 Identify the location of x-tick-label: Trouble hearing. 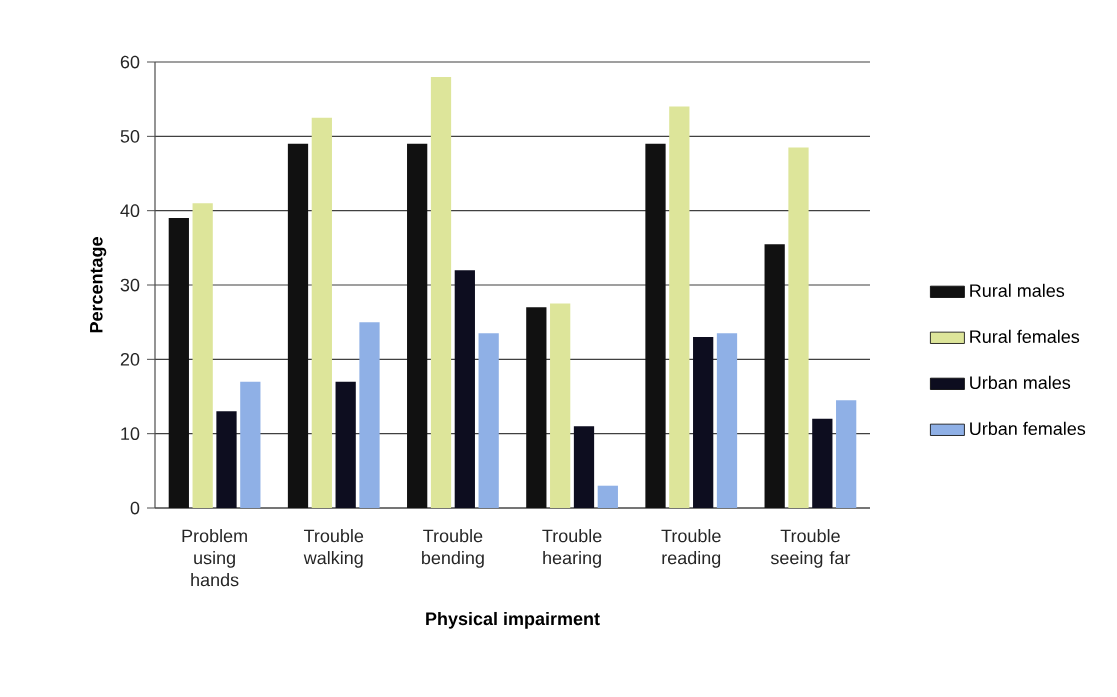
(572, 548).